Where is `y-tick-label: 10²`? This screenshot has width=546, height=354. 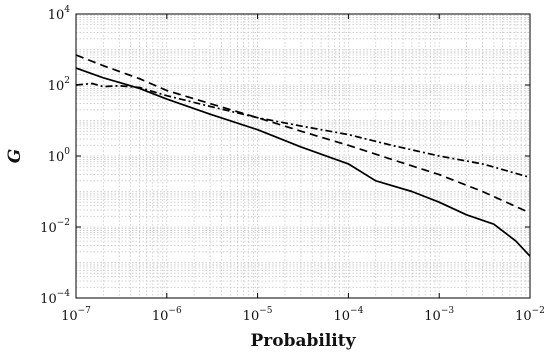 y-tick-label: 10² is located at coordinates (59, 85).